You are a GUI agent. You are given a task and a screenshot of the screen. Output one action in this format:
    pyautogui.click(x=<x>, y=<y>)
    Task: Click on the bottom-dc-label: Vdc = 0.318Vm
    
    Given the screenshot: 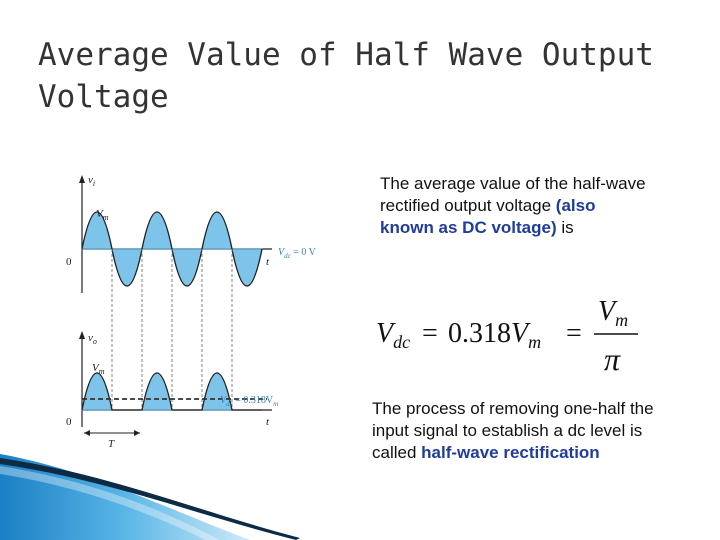 What is the action you would take?
    pyautogui.click(x=249, y=401)
    